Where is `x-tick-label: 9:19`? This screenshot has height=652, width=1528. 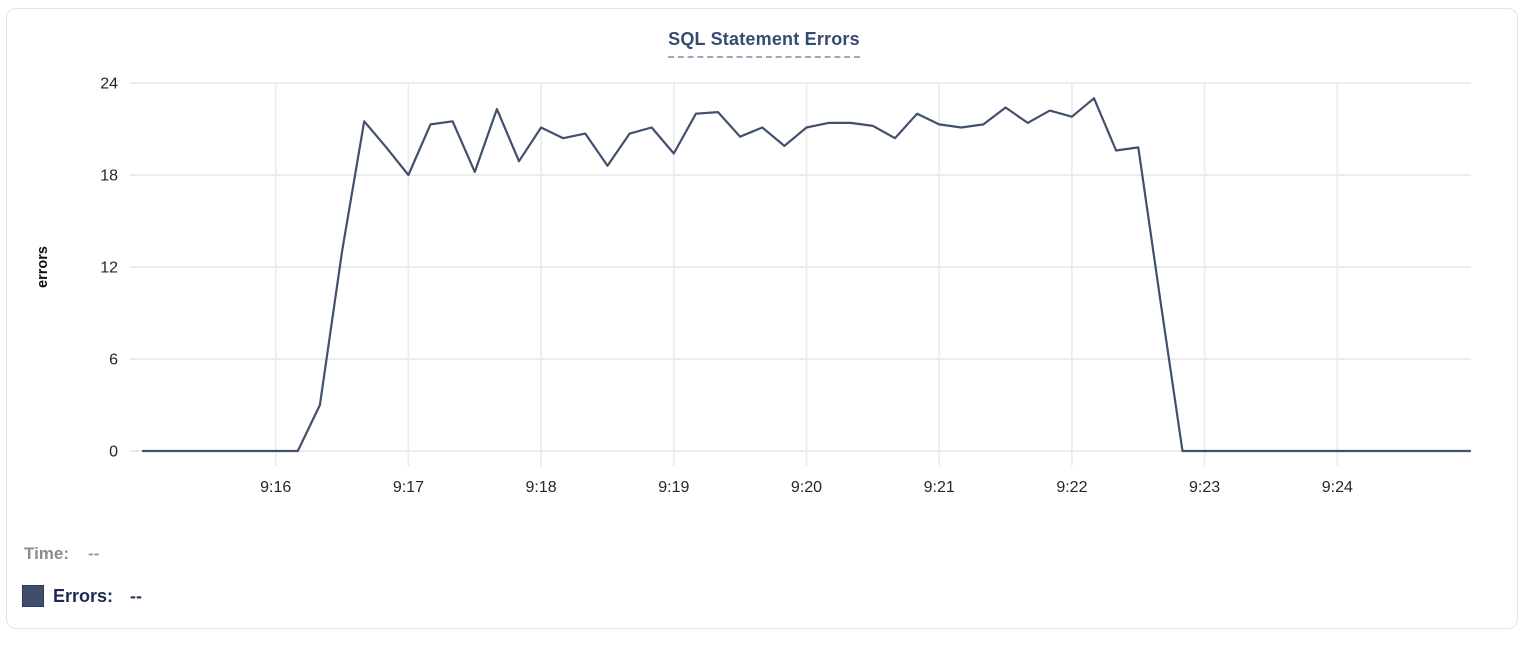 x-tick-label: 9:19 is located at coordinates (673, 487).